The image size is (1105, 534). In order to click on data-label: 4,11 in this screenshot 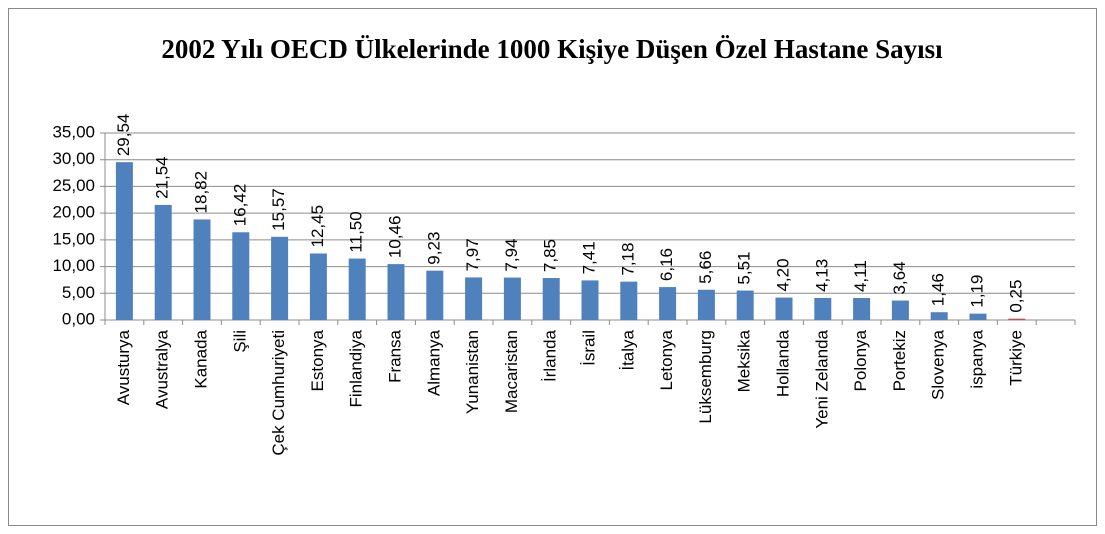, I will do `click(860, 276)`.